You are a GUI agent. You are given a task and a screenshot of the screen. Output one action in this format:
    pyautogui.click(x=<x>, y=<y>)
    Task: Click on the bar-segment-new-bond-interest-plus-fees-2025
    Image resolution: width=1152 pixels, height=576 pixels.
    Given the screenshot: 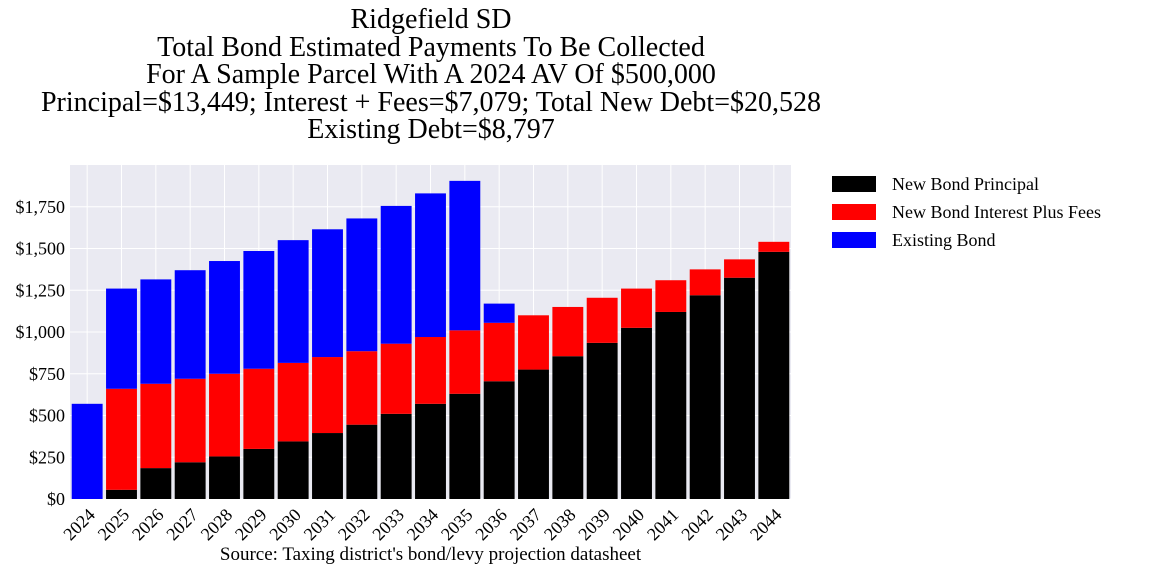 What is the action you would take?
    pyautogui.click(x=121, y=439)
    